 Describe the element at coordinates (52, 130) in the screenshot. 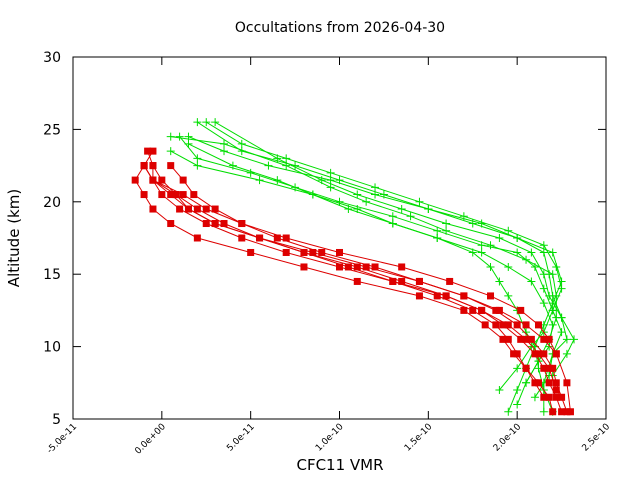

I see `y-tick-label: 25` at that location.